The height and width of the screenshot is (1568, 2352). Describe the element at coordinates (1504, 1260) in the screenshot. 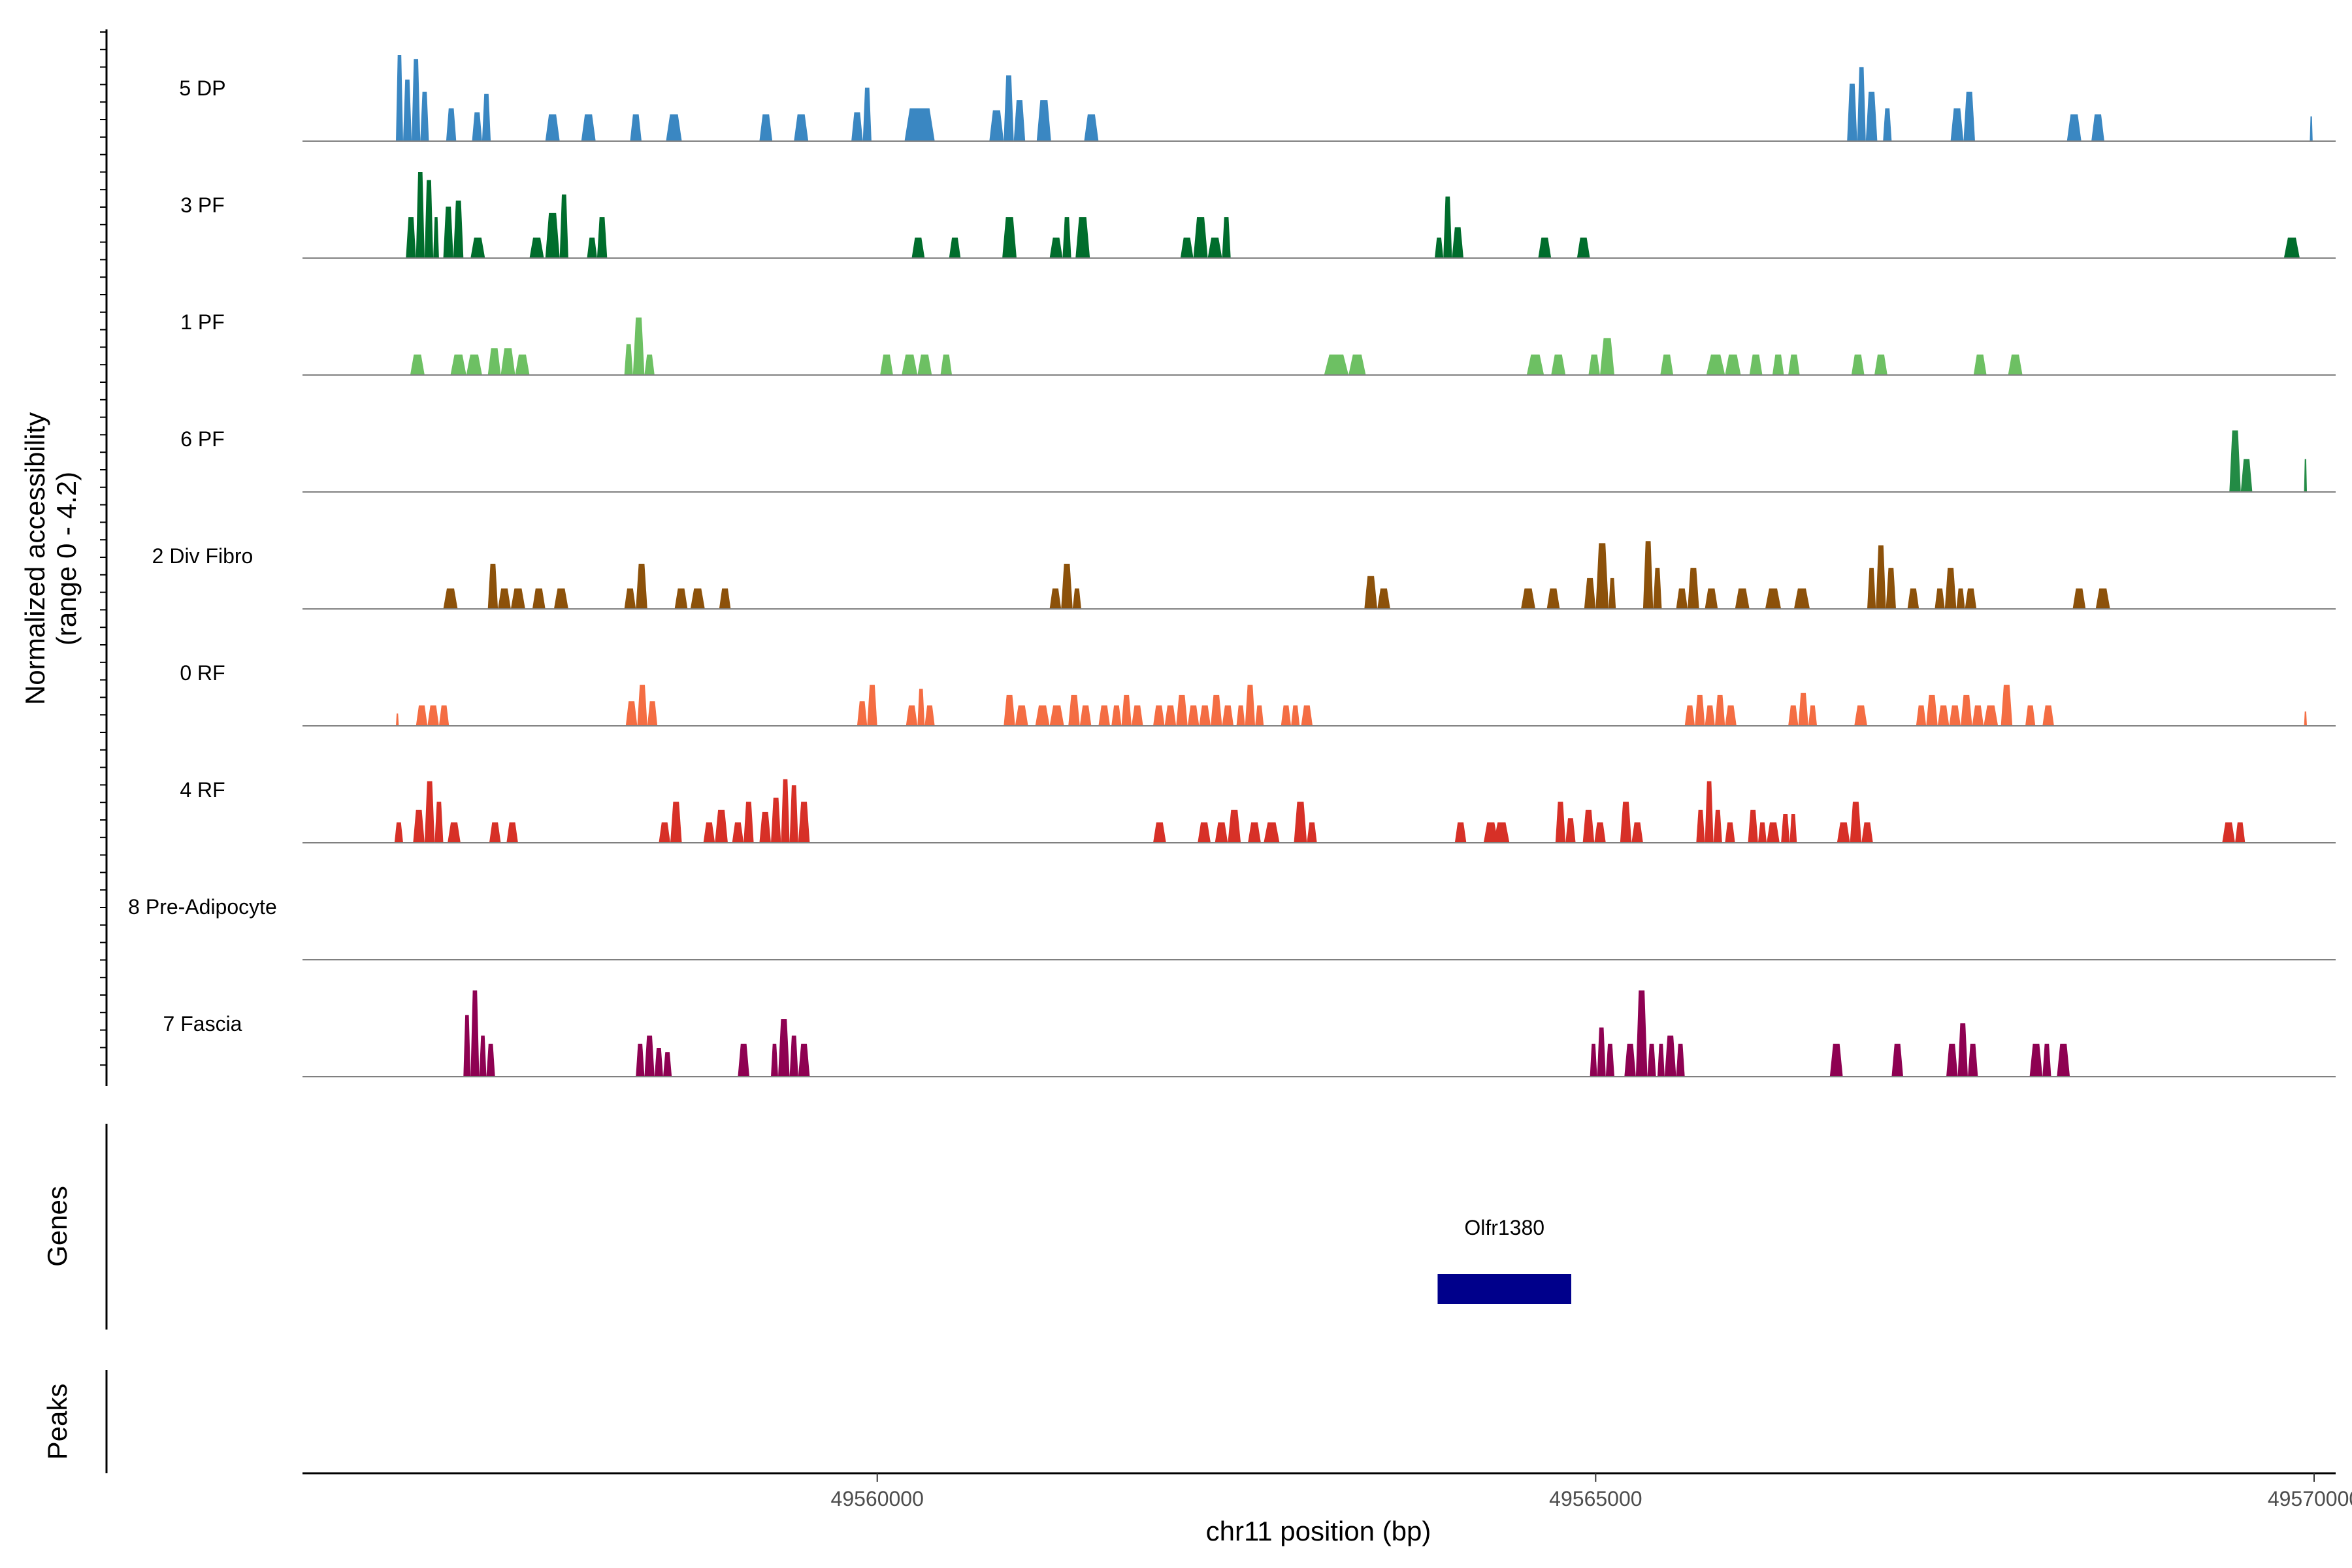

I see `genes-panel: Olfr1380` at that location.